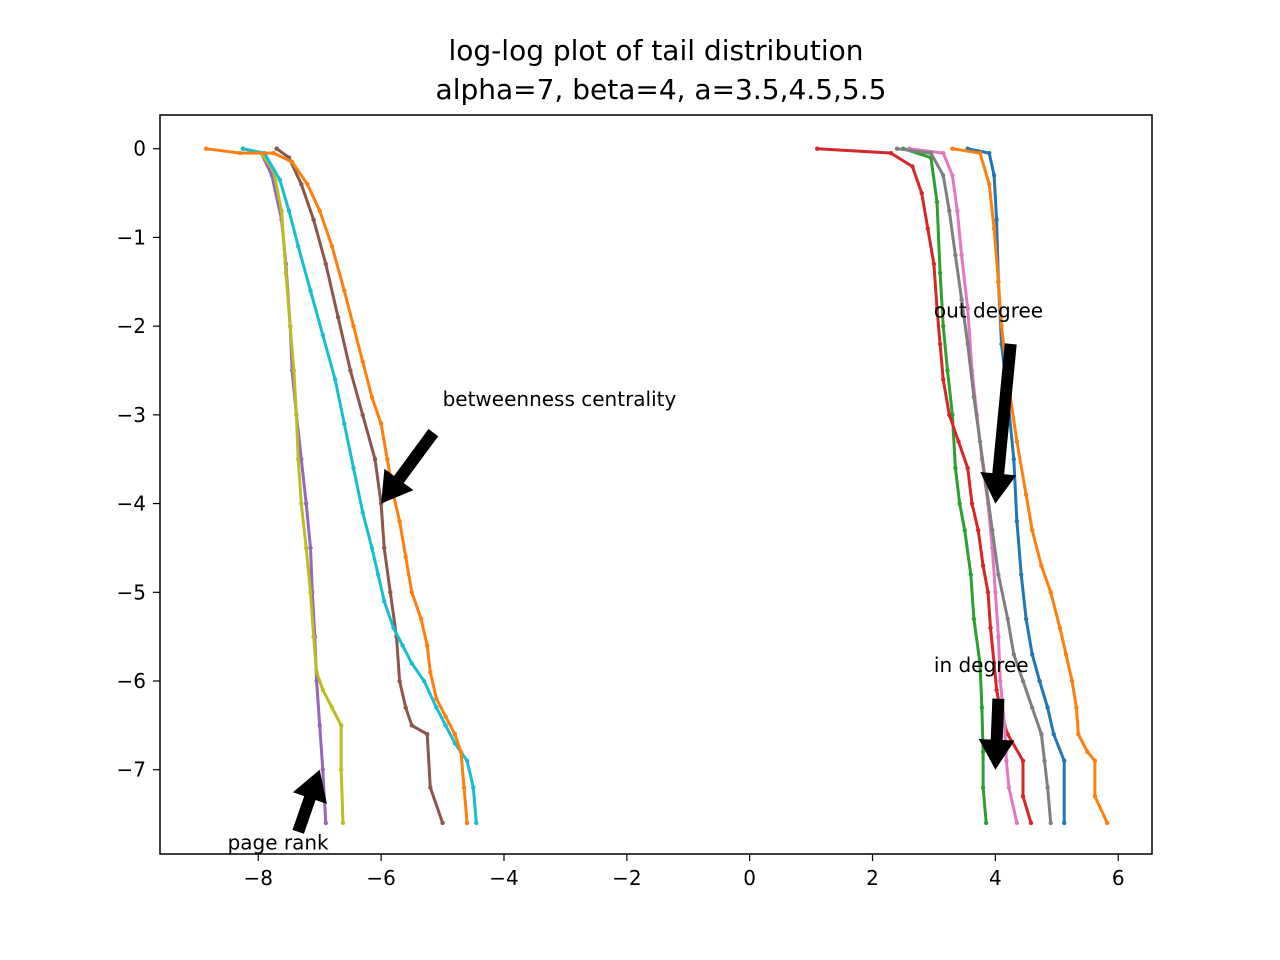  Describe the element at coordinates (278, 843) in the screenshot. I see `annotation-label: page rank` at that location.